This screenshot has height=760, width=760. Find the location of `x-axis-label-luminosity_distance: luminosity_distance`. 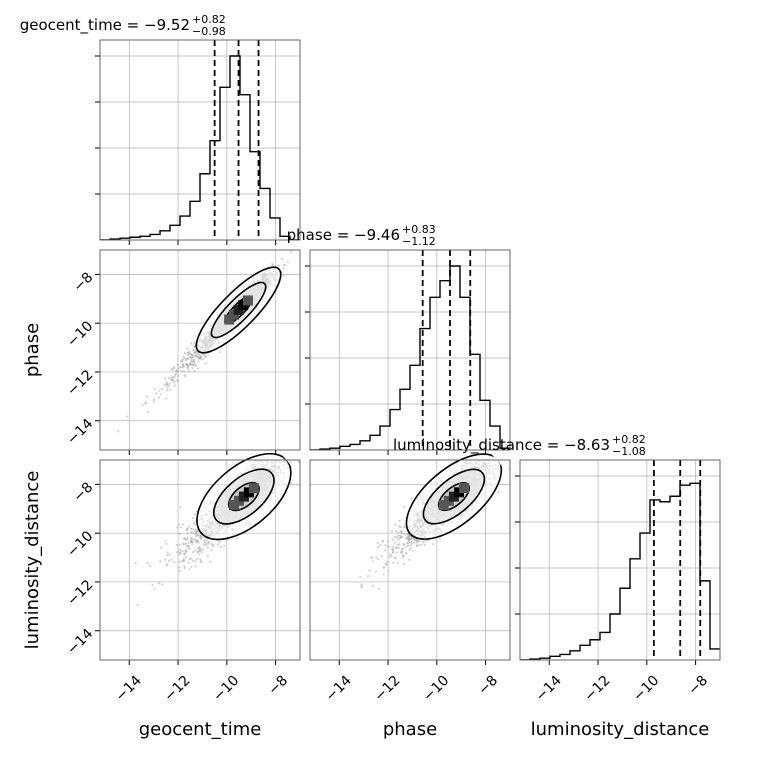

x-axis-label-luminosity_distance: luminosity_distance is located at coordinates (620, 729).